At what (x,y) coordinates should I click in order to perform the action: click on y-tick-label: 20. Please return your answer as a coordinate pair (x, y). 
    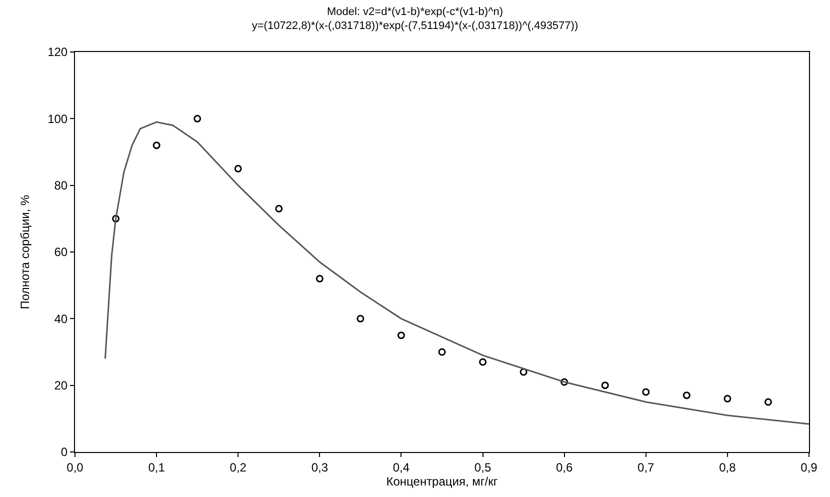
    Looking at the image, I should click on (61, 385).